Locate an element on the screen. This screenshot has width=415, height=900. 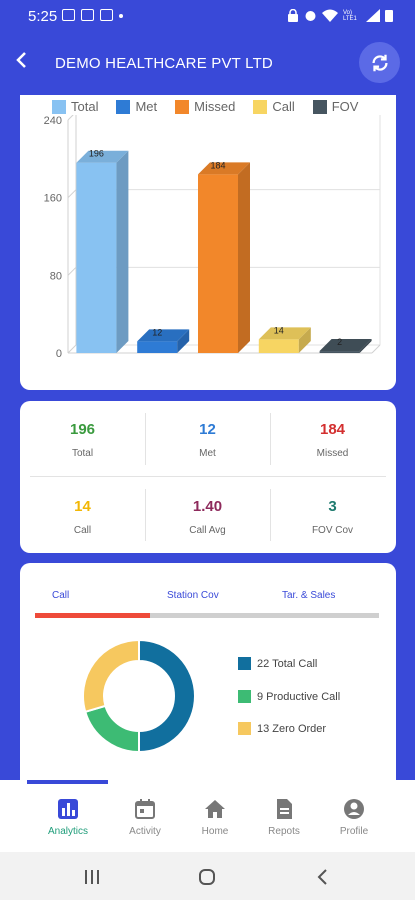
bar-missed is located at coordinates (218, 263).